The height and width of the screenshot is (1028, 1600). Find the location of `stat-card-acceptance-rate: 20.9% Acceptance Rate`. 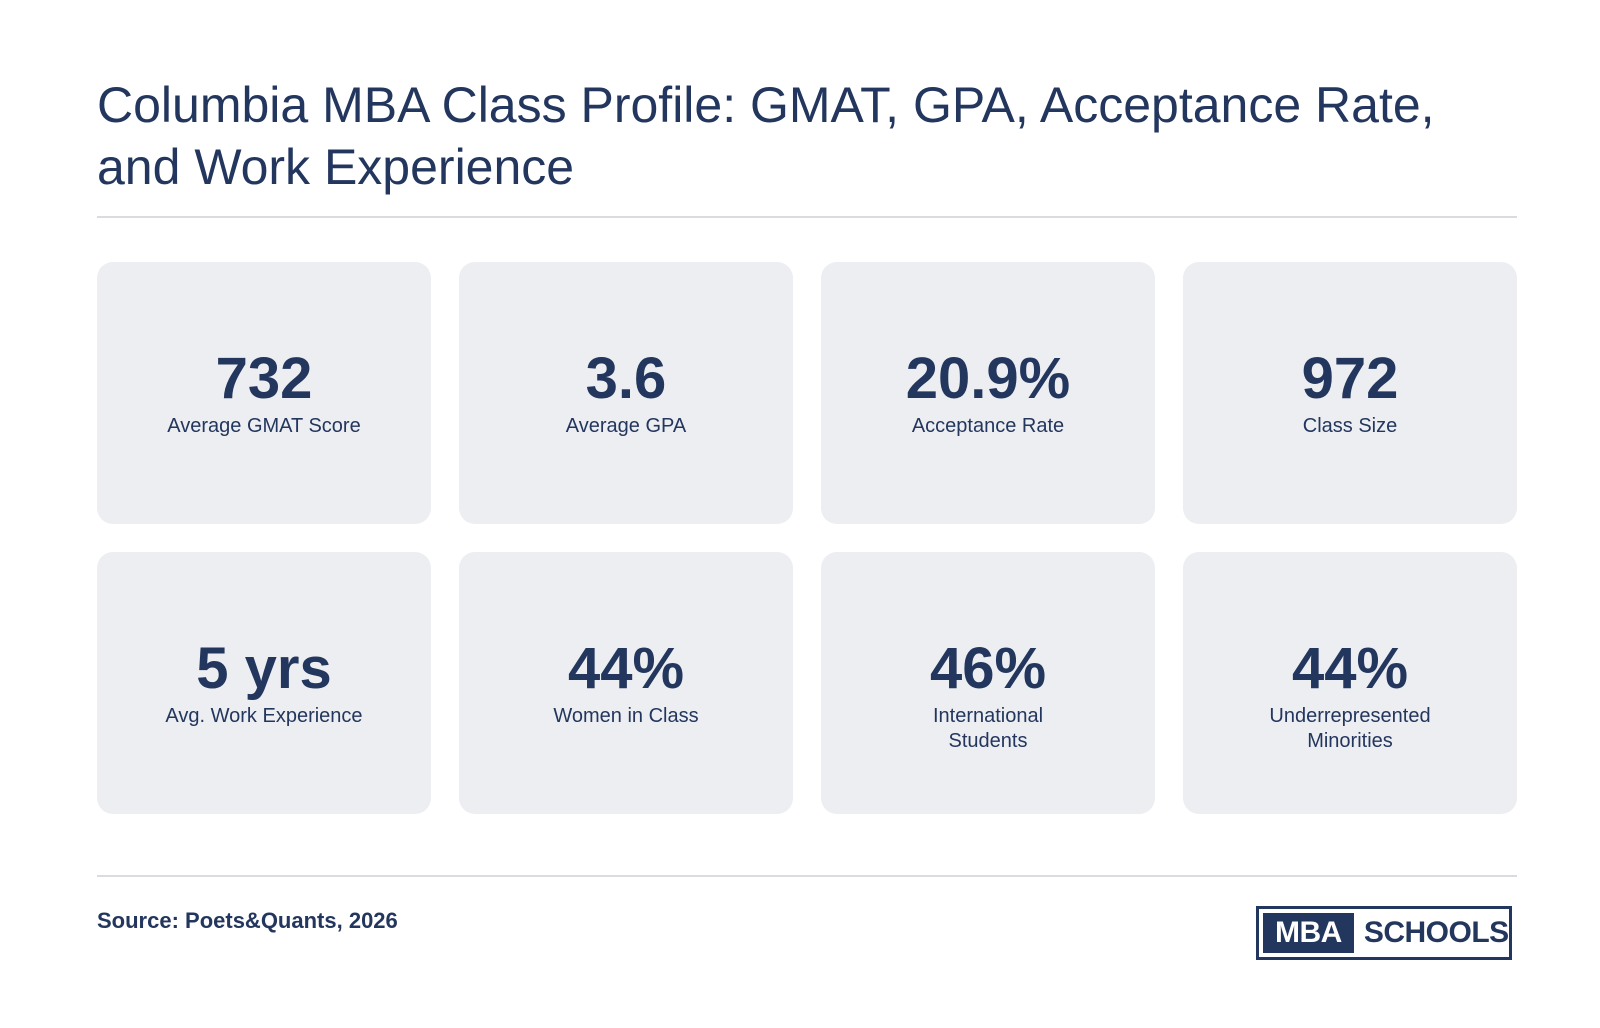

stat-card-acceptance-rate: 20.9% Acceptance Rate is located at coordinates (988, 393).